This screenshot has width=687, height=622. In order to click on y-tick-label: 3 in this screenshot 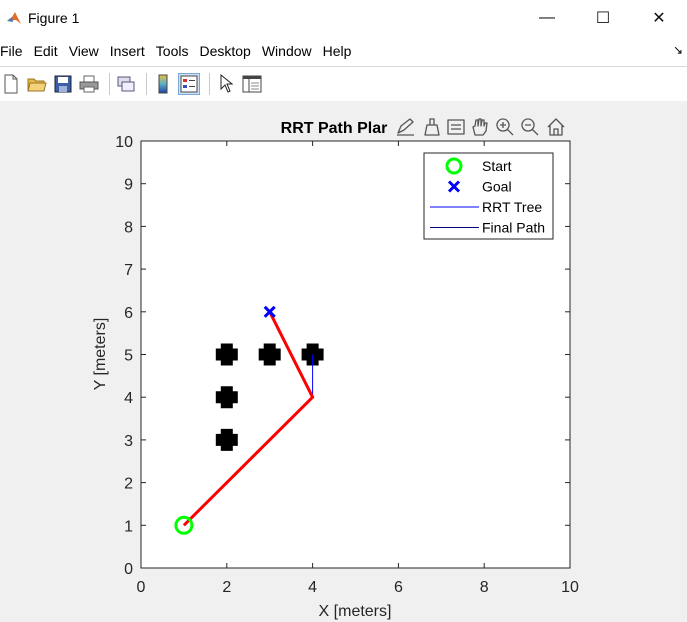, I will do `click(128, 441)`.